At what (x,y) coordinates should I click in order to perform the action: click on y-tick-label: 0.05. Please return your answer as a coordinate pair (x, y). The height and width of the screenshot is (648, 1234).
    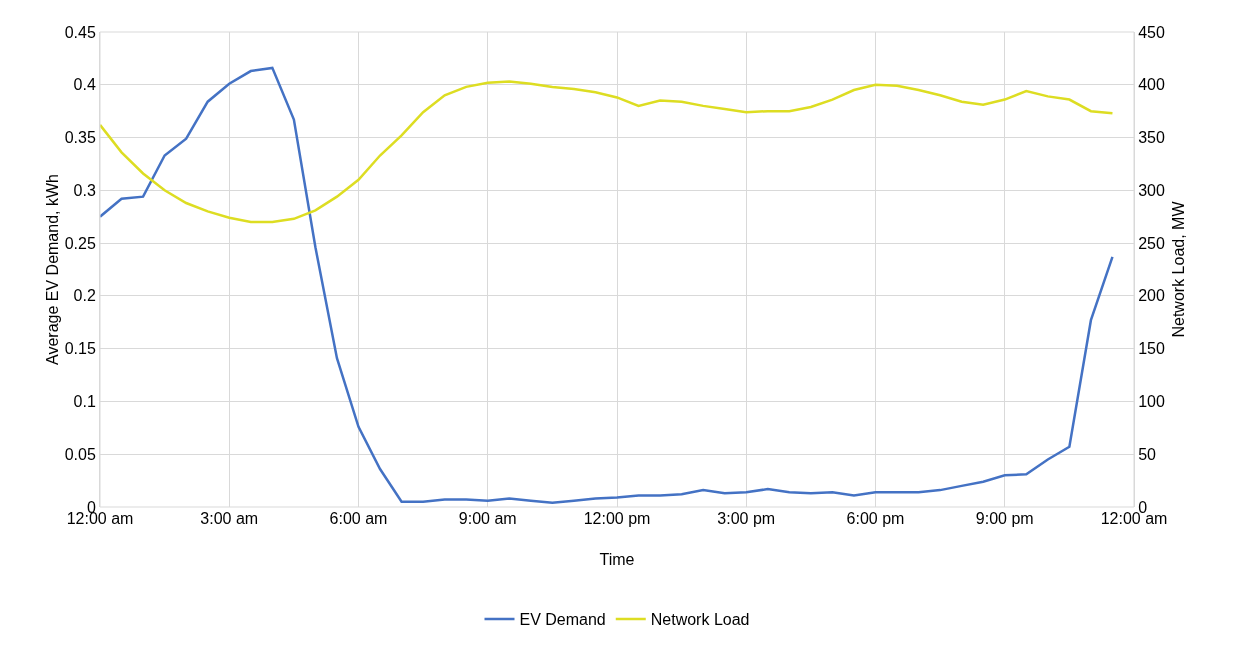
    Looking at the image, I should click on (80, 454).